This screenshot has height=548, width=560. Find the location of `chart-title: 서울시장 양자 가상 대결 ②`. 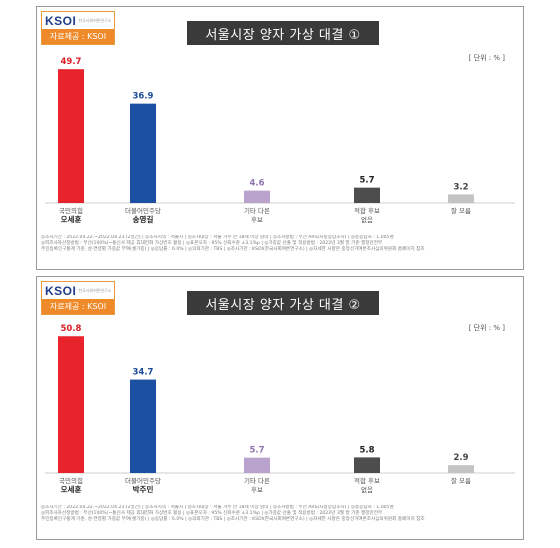

chart-title: 서울시장 양자 가상 대결 ② is located at coordinates (283, 303).